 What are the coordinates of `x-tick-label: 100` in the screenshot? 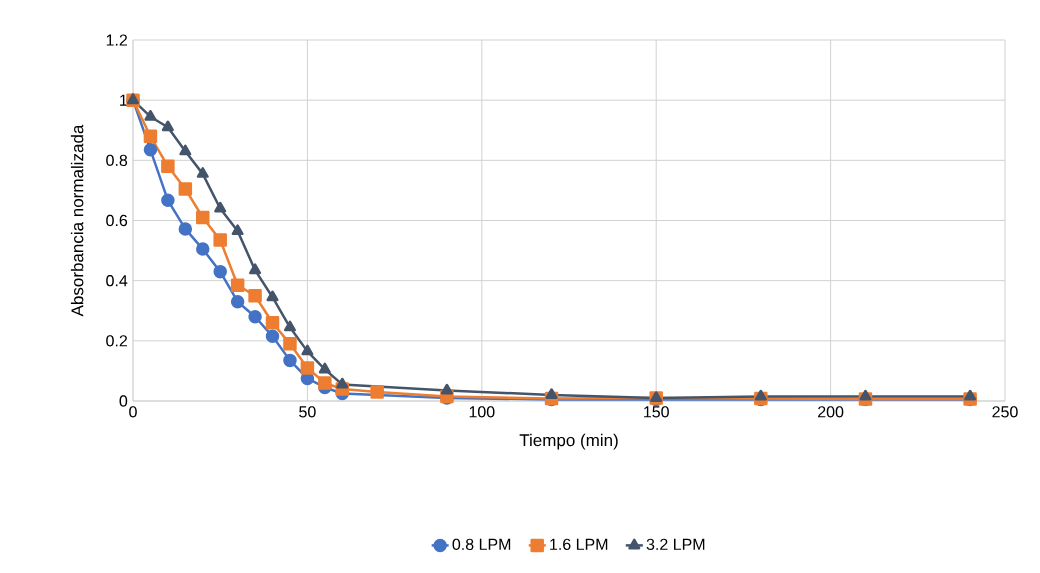 It's located at (482, 412).